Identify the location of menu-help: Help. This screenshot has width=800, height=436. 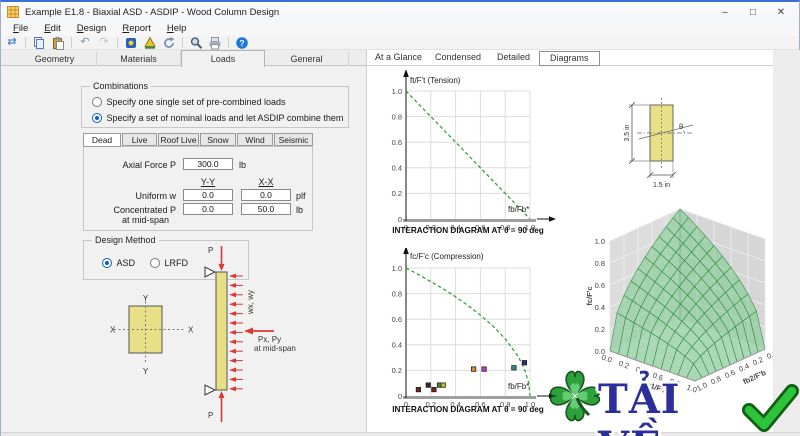
(176, 28).